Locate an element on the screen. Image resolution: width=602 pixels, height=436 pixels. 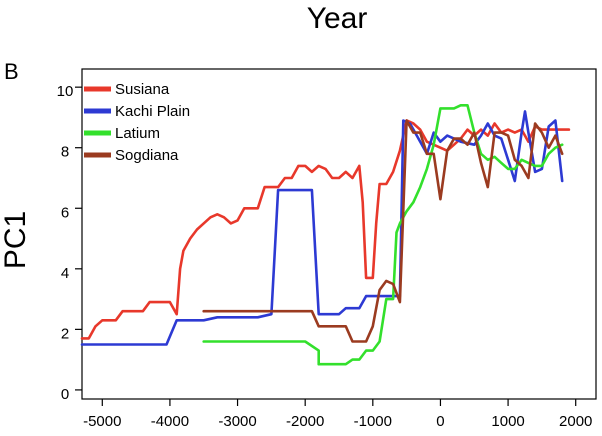
x-tick-label: 2000 is located at coordinates (575, 421).